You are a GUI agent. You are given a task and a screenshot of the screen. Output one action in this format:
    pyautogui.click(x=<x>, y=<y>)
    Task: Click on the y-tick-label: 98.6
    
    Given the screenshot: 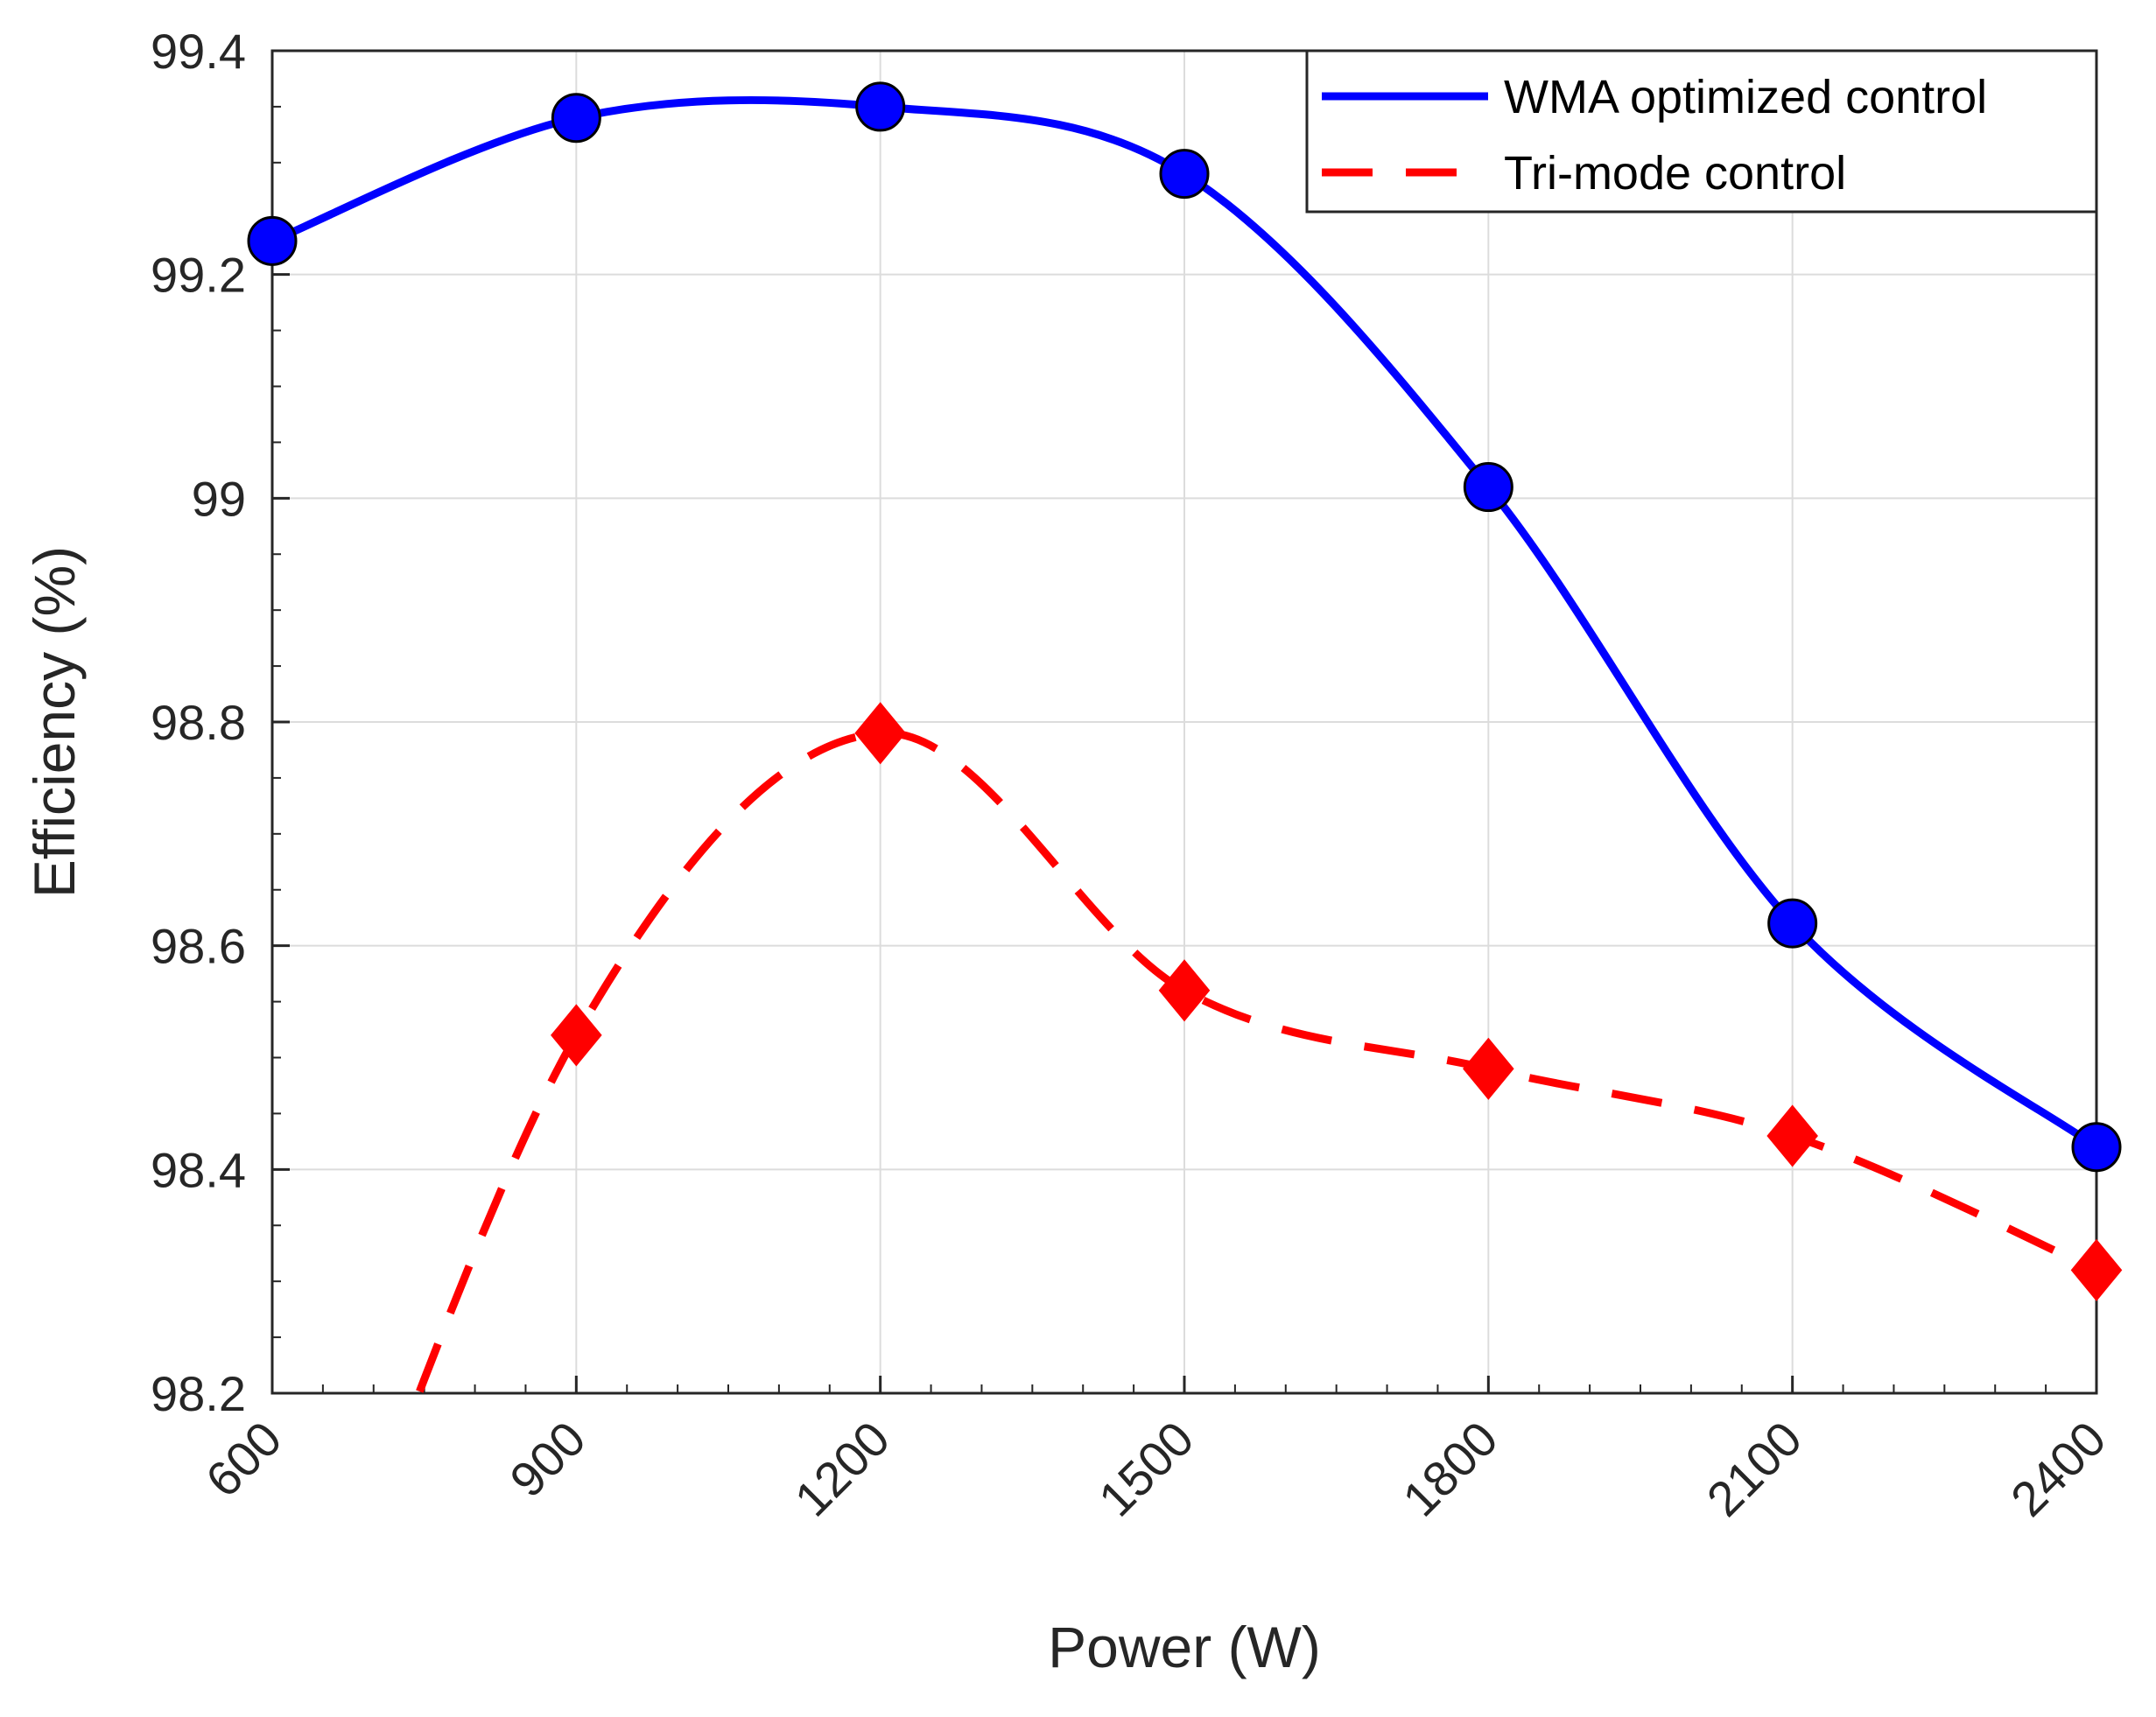 What is the action you would take?
    pyautogui.click(x=198, y=946)
    